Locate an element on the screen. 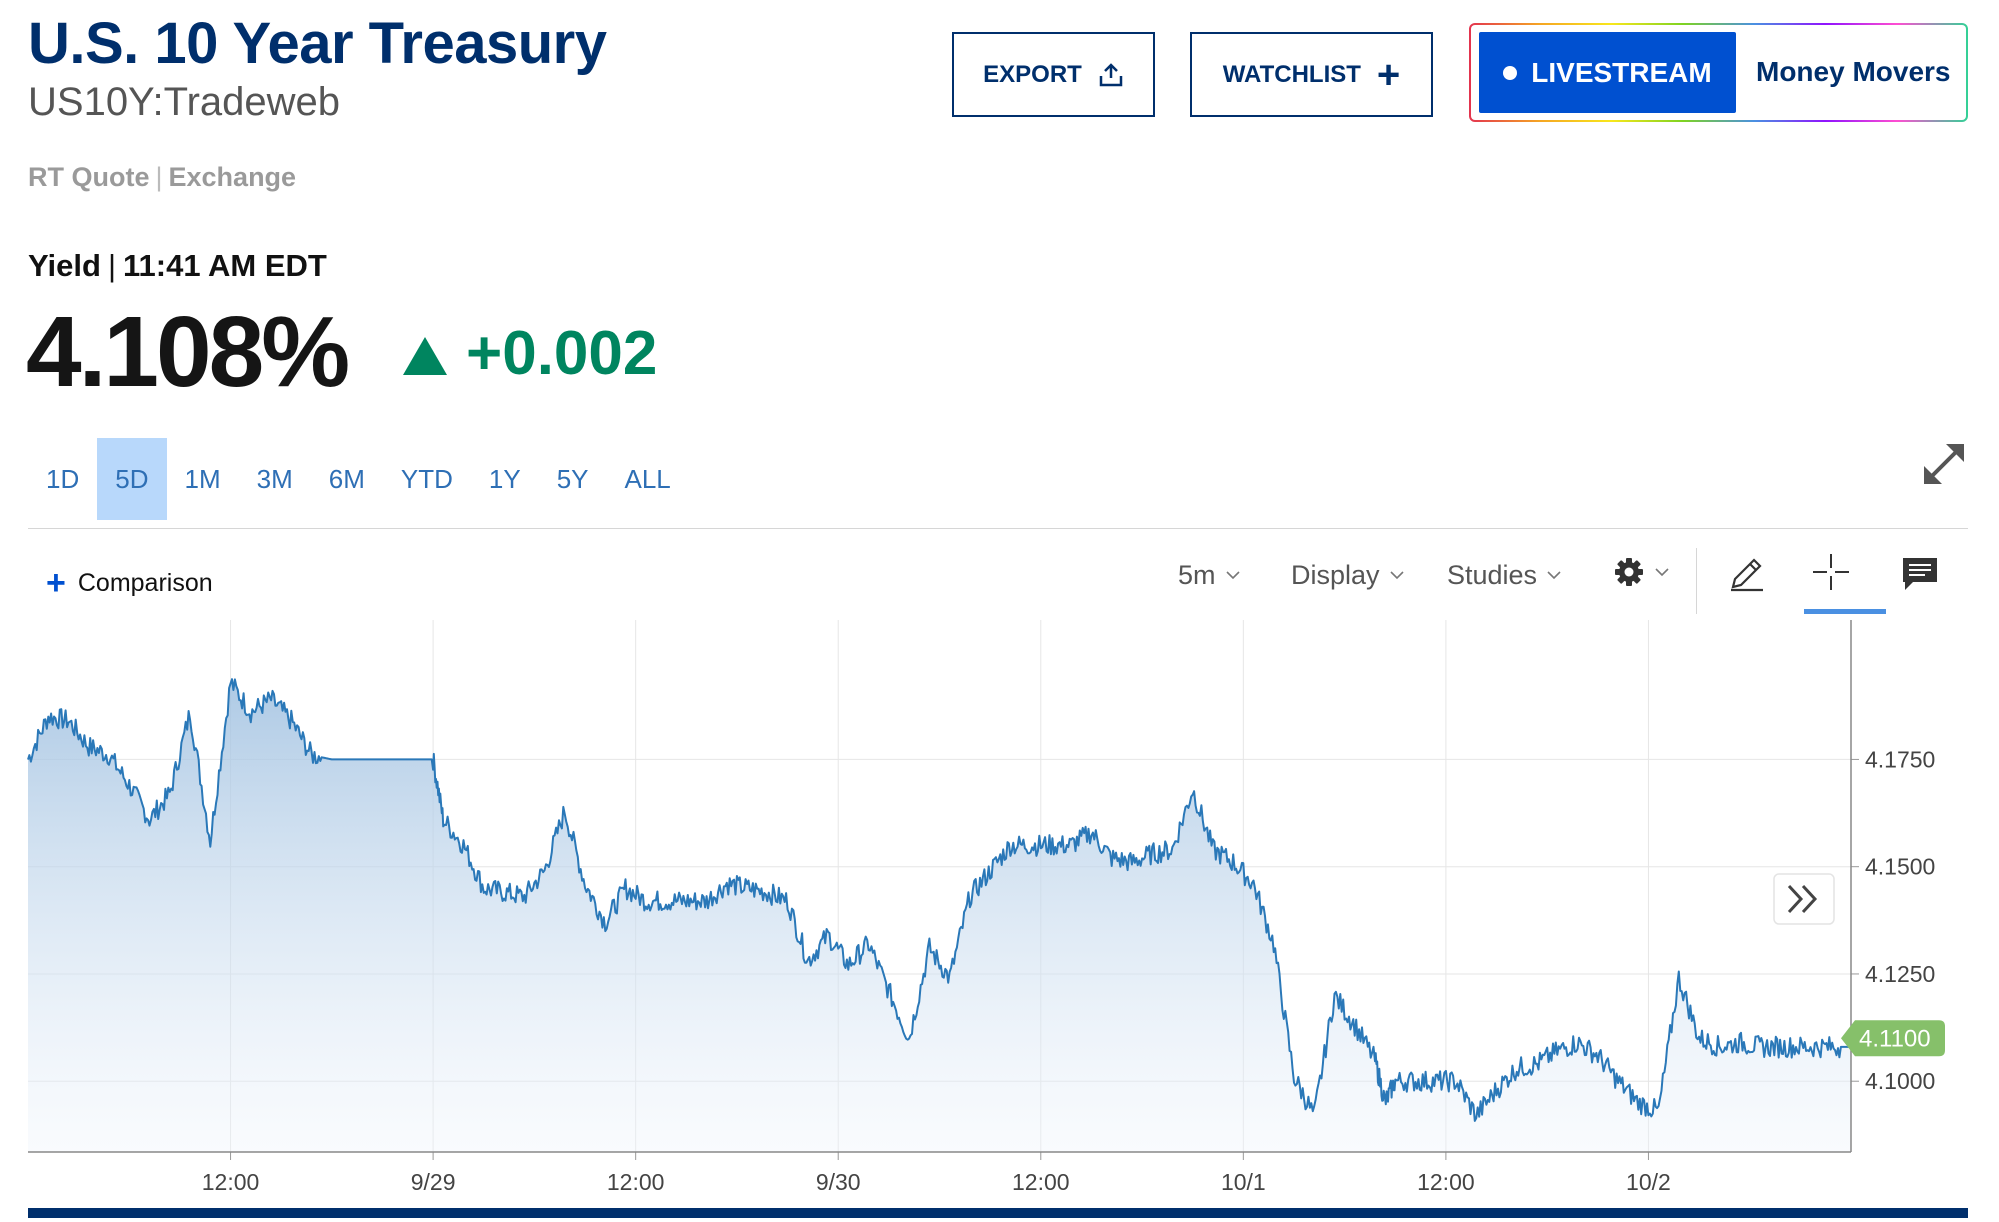 This screenshot has height=1222, width=1999. toolbar-separator is located at coordinates (1696, 581).